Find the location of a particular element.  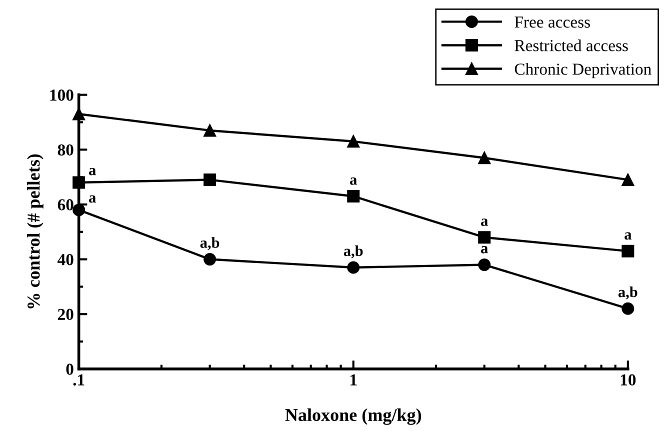

y-tick-label: 60 is located at coordinates (66, 204).